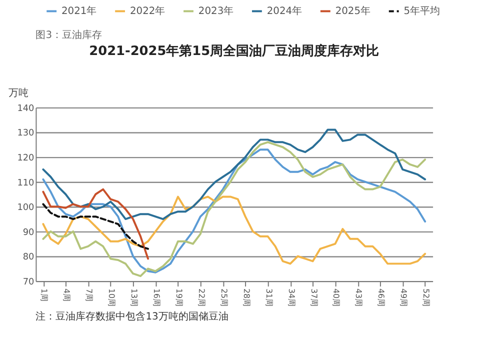 This screenshot has height=347, width=500. I want to click on chart-title: 2021-2025年第15周全国油厂豆油周度库存对比, so click(234, 50).